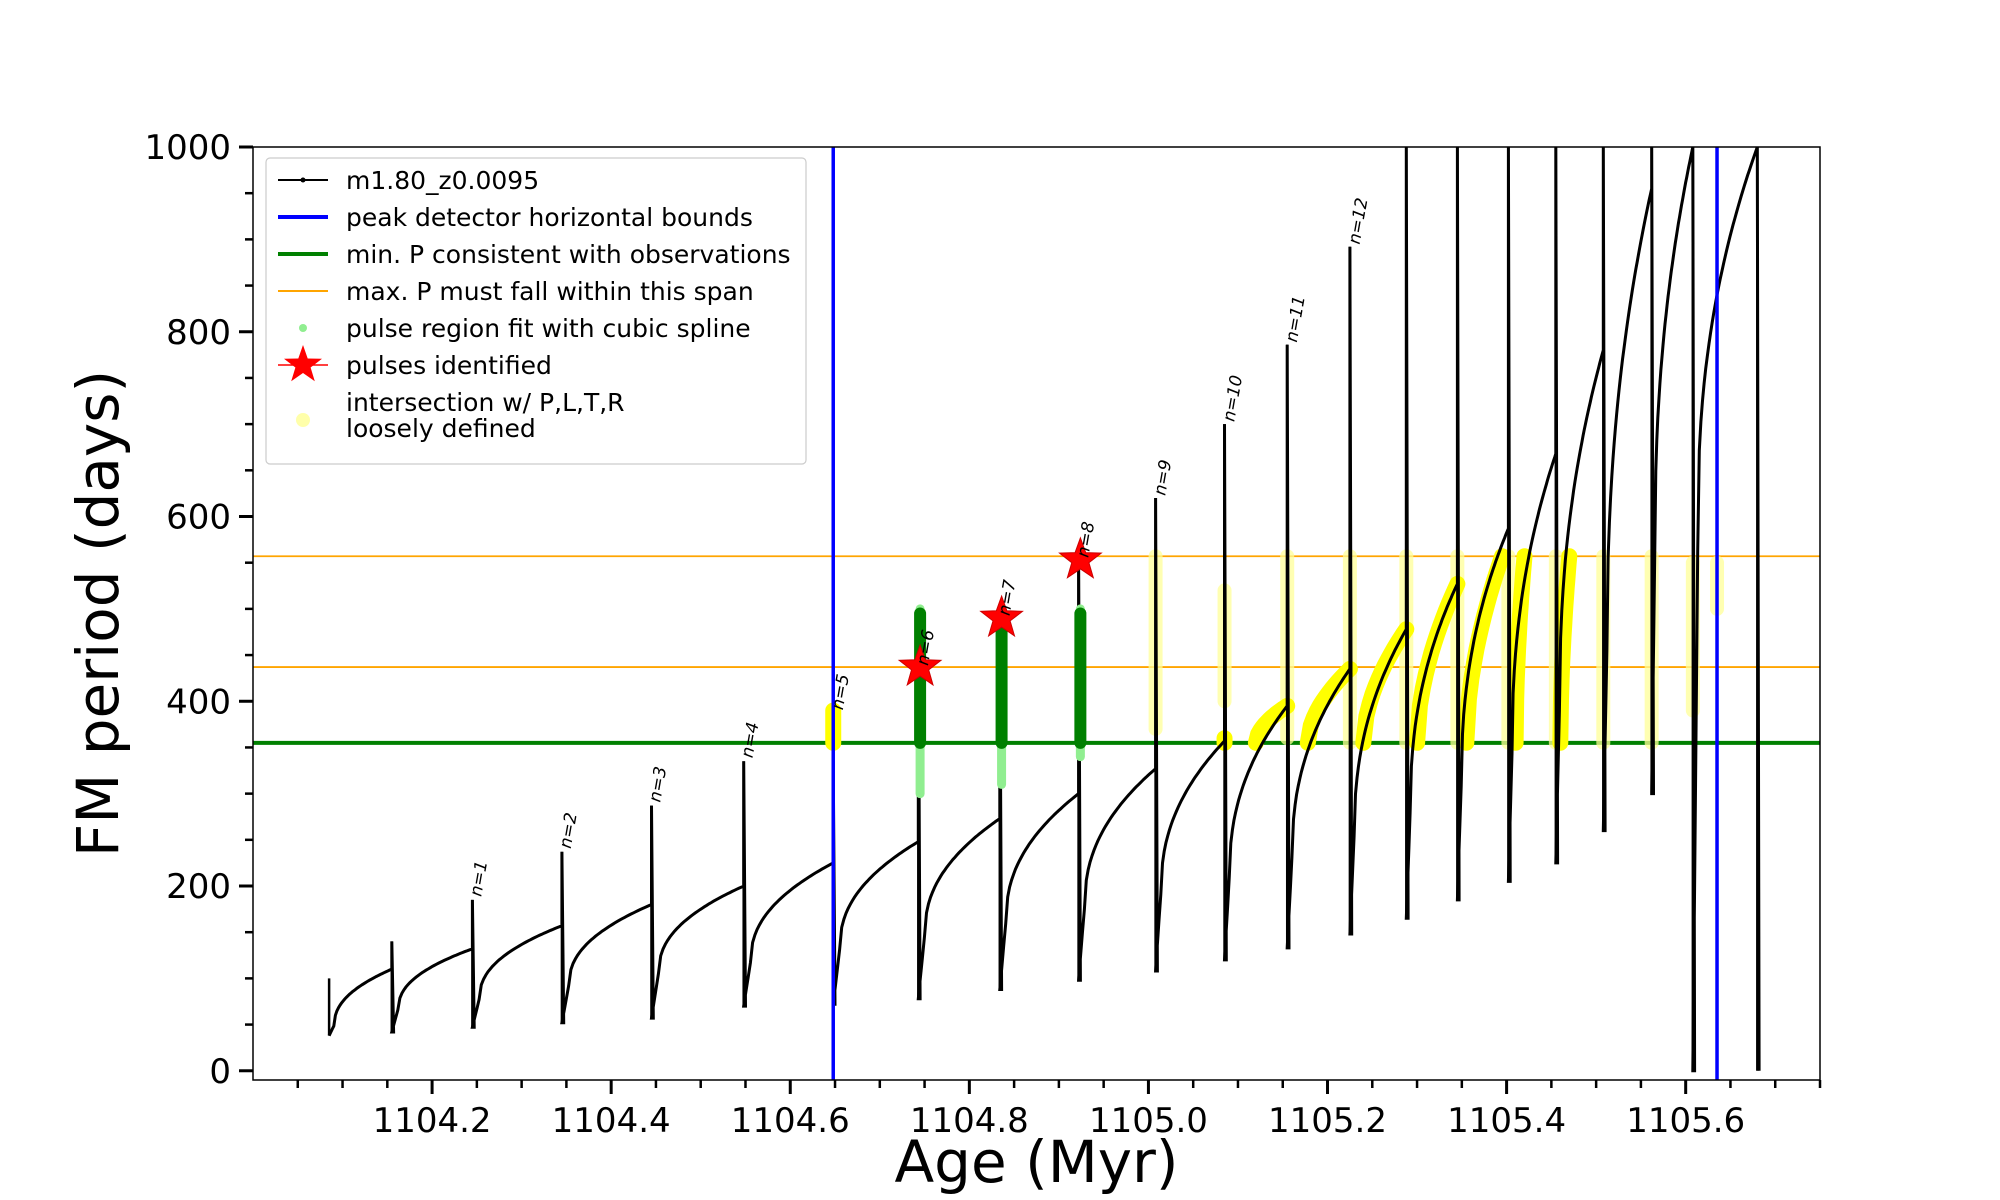 The width and height of the screenshot is (2000, 1200). I want to click on legend-label-1: m1.80_z0.0095, so click(442, 180).